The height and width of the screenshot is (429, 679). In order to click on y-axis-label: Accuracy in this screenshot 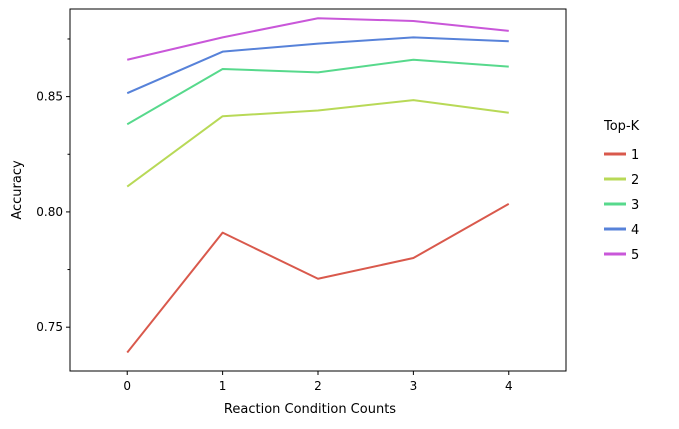, I will do `click(17, 190)`.